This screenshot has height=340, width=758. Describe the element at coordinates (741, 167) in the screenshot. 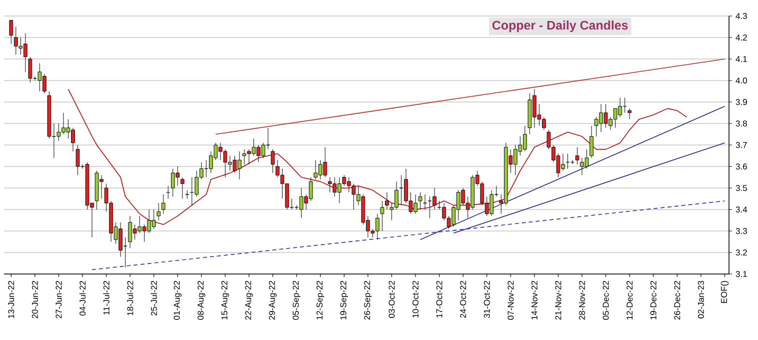

I see `y-tick-label: 3.6` at that location.